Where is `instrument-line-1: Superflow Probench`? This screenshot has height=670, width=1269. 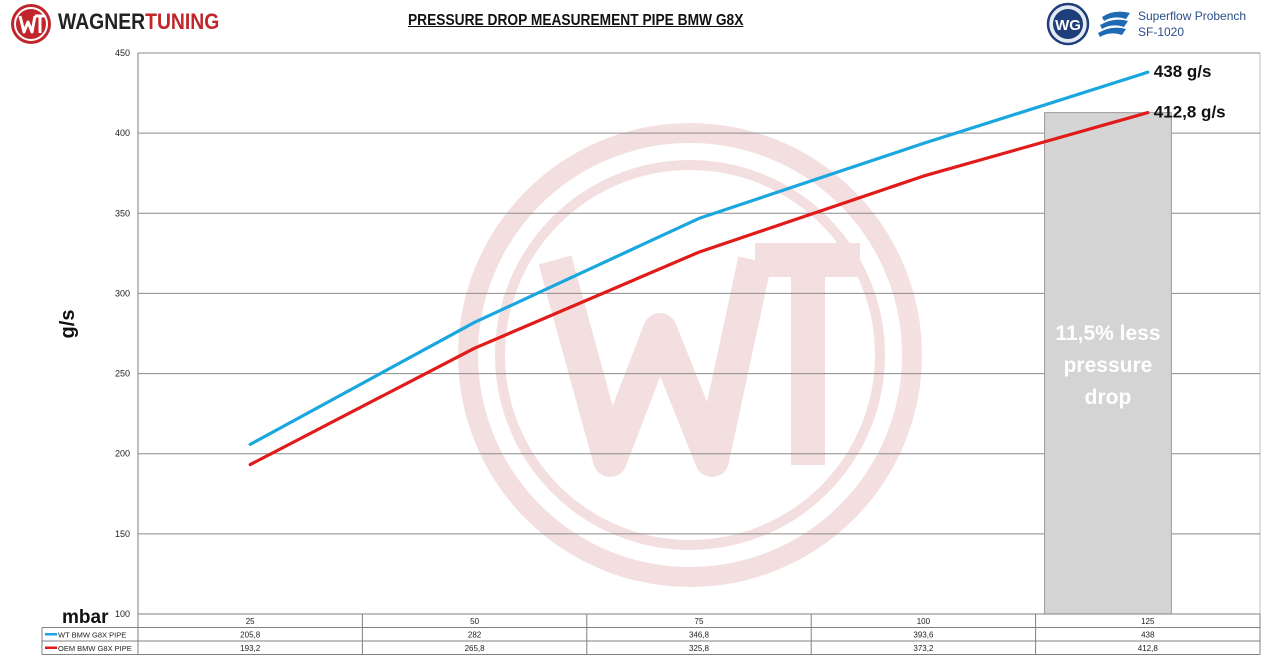
instrument-line-1: Superflow Probench is located at coordinates (1192, 16).